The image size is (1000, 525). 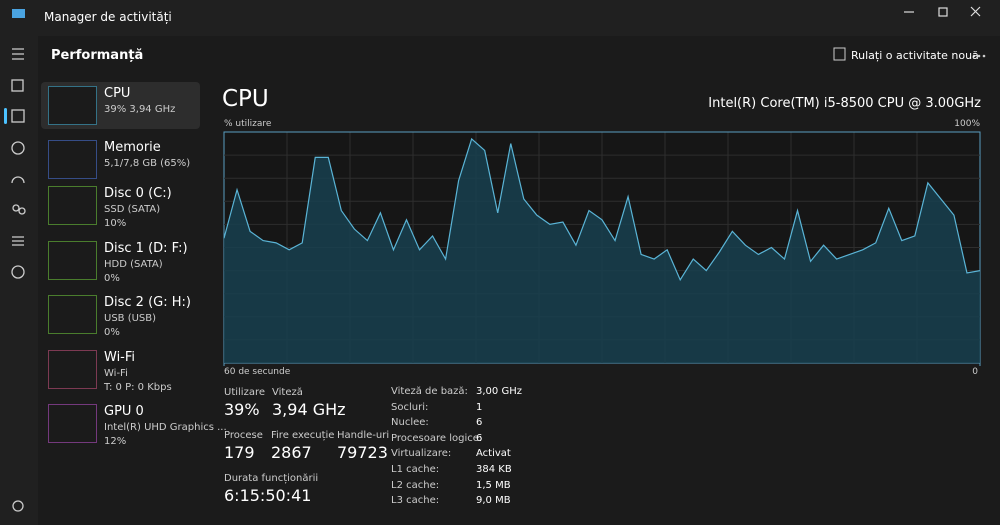 What do you see at coordinates (242, 409) in the screenshot?
I see `stat-value: 39%` at bounding box center [242, 409].